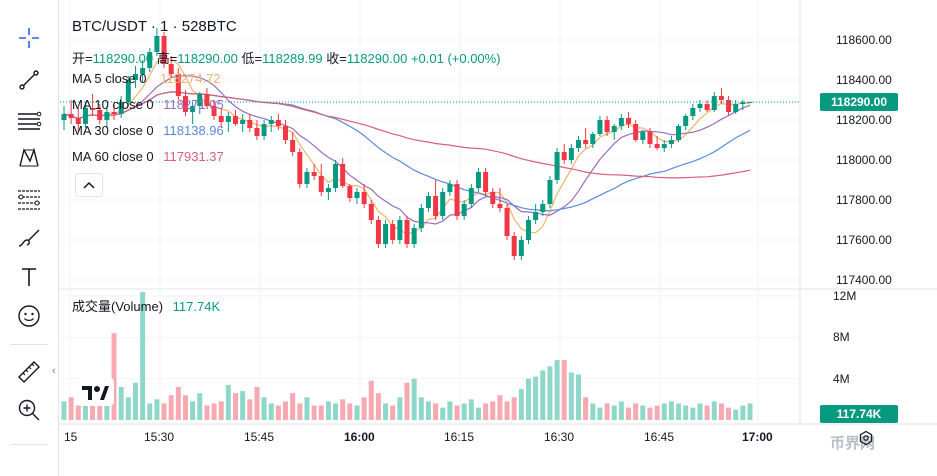 Image resolution: width=937 pixels, height=476 pixels. I want to click on crosshair-icon, so click(29, 38).